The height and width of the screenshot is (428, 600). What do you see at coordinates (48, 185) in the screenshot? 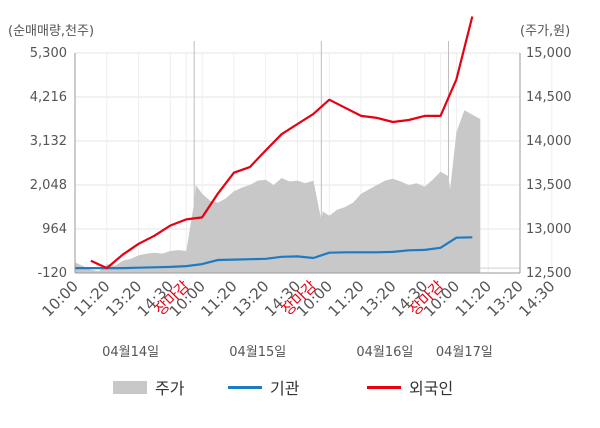
I see `left-tick-label: 2,048` at bounding box center [48, 185].